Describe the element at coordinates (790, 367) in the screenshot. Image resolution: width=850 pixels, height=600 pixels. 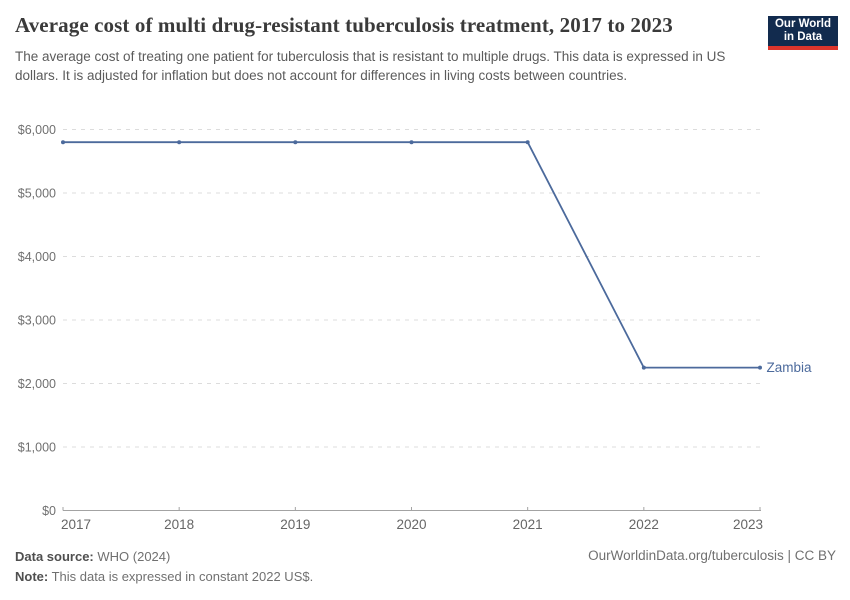
I see `series-end-label: Zambia` at that location.